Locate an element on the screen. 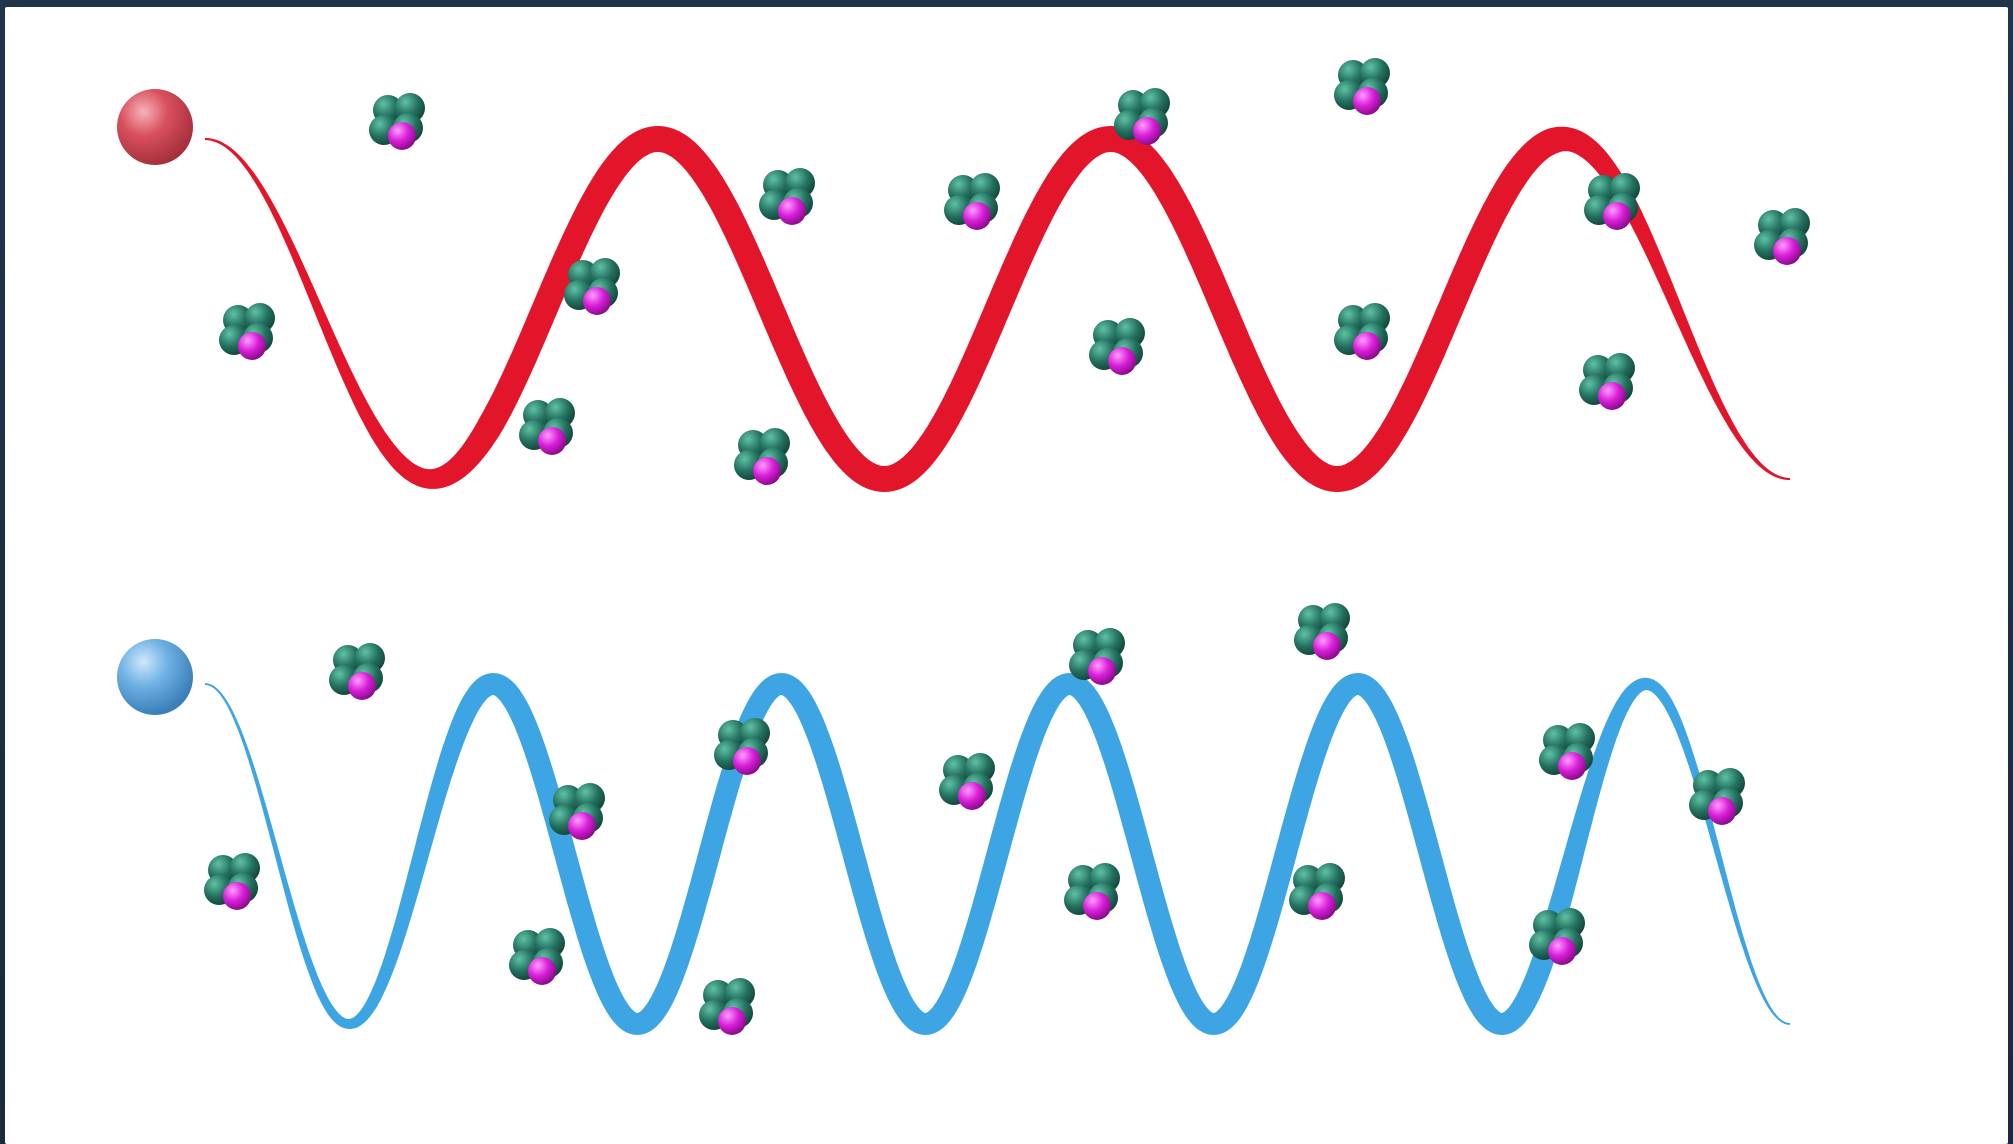 This screenshot has height=1144, width=2013. red-wave-source-ball is located at coordinates (155, 127).